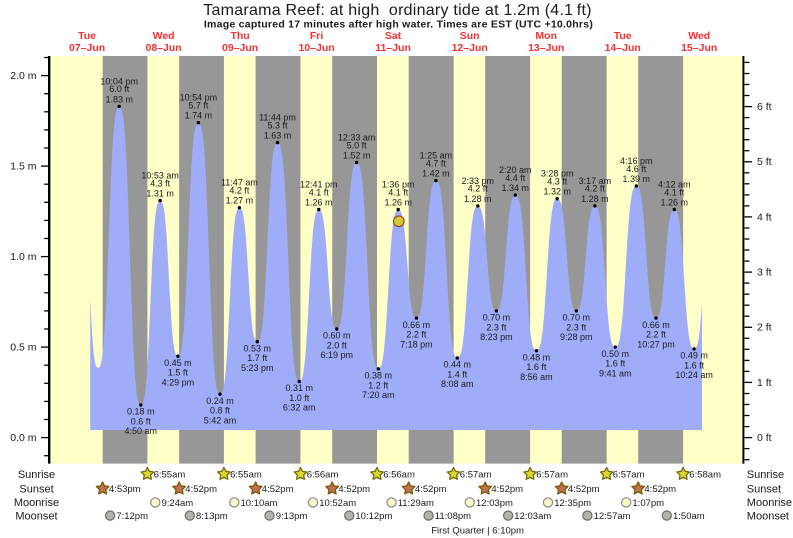 The image size is (793, 538). What do you see at coordinates (595, 181) in the screenshot?
I see `svg-text: 3:17 am` at bounding box center [595, 181].